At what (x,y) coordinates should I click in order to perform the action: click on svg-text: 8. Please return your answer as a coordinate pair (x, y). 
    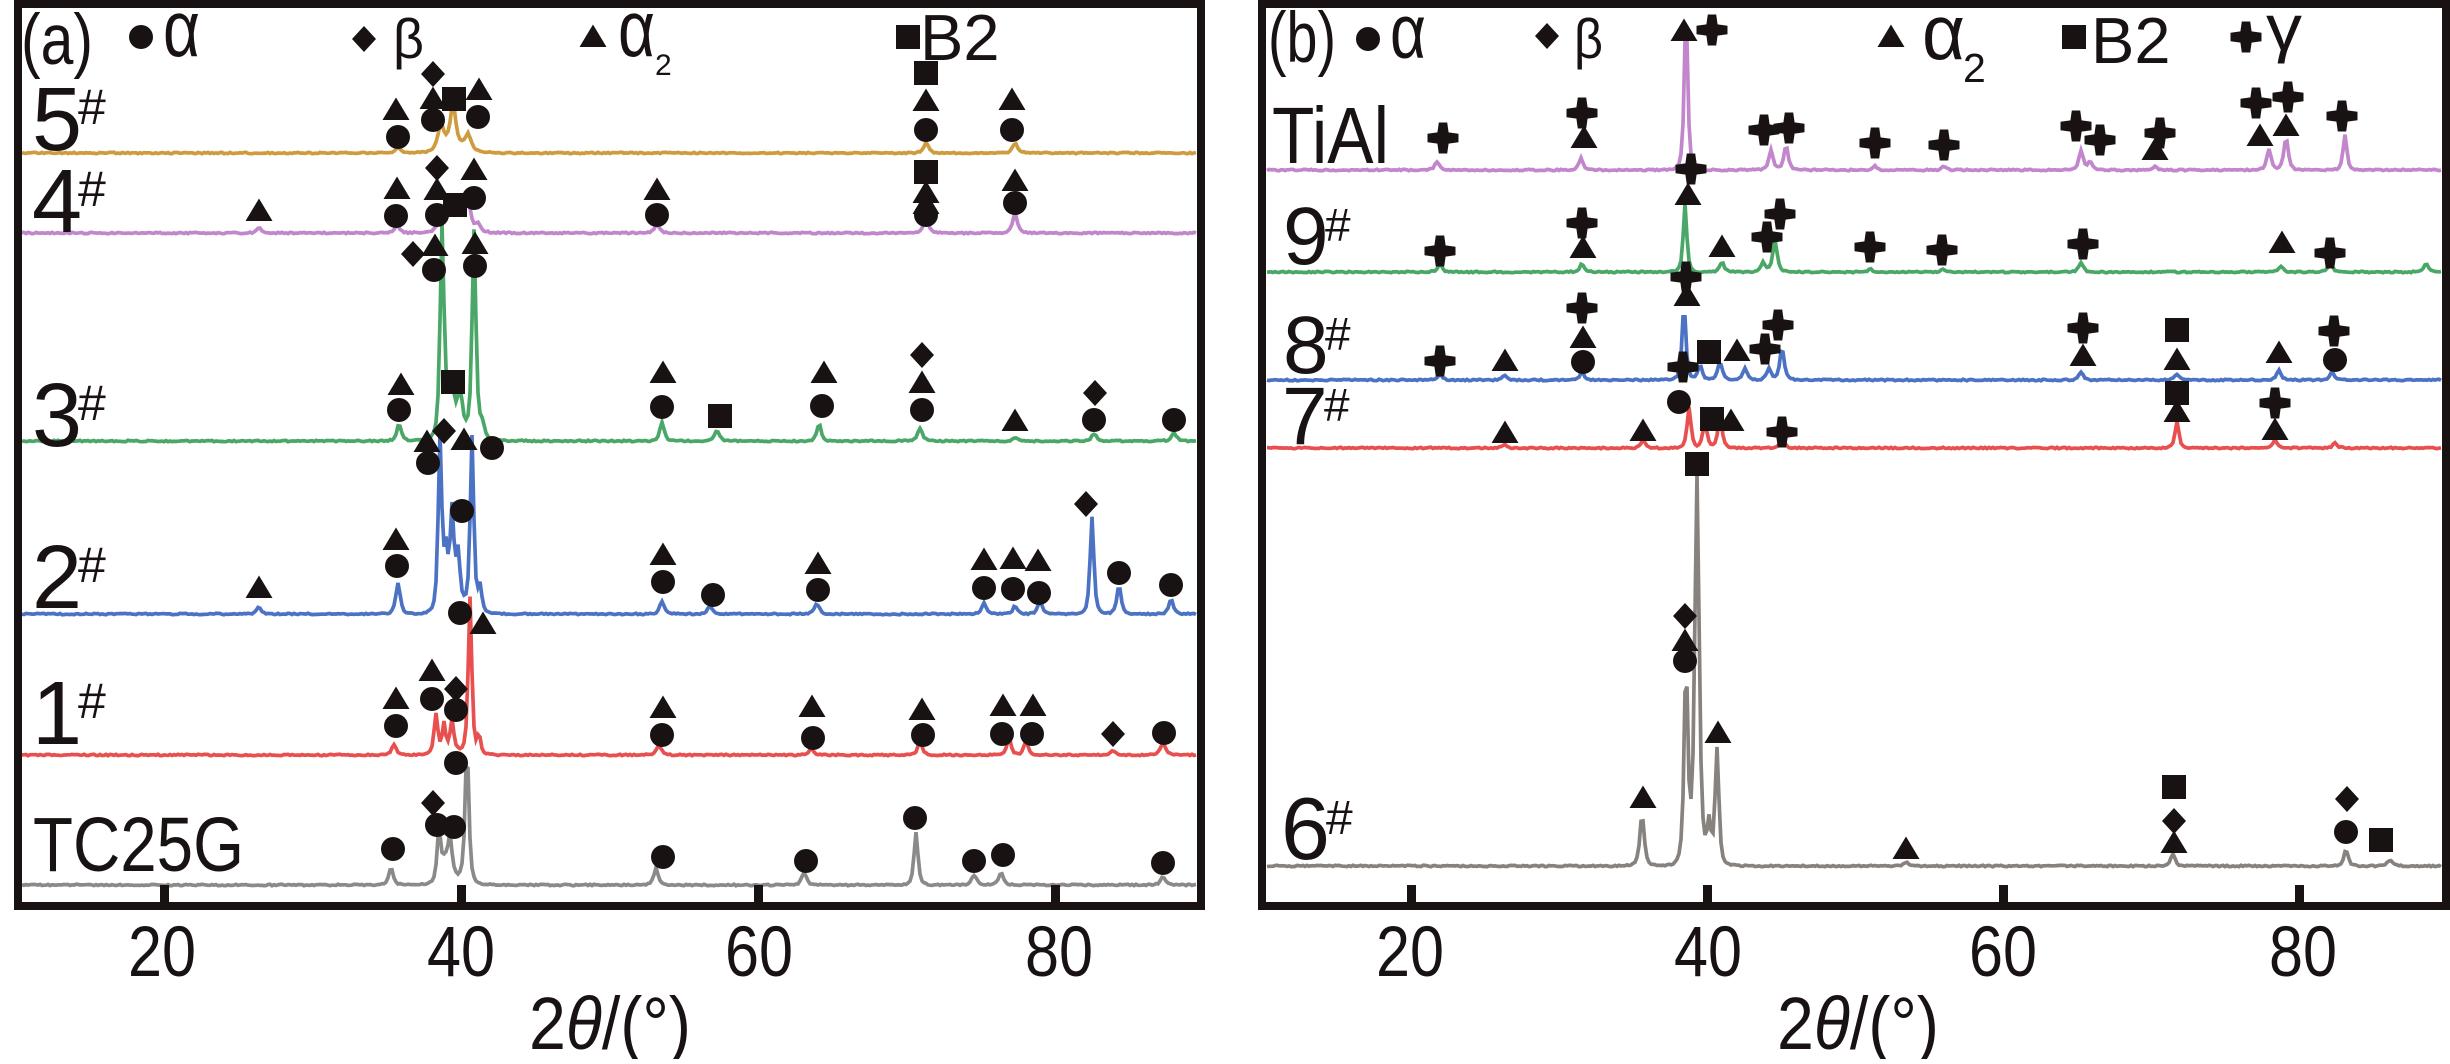
    Looking at the image, I should click on (1306, 345).